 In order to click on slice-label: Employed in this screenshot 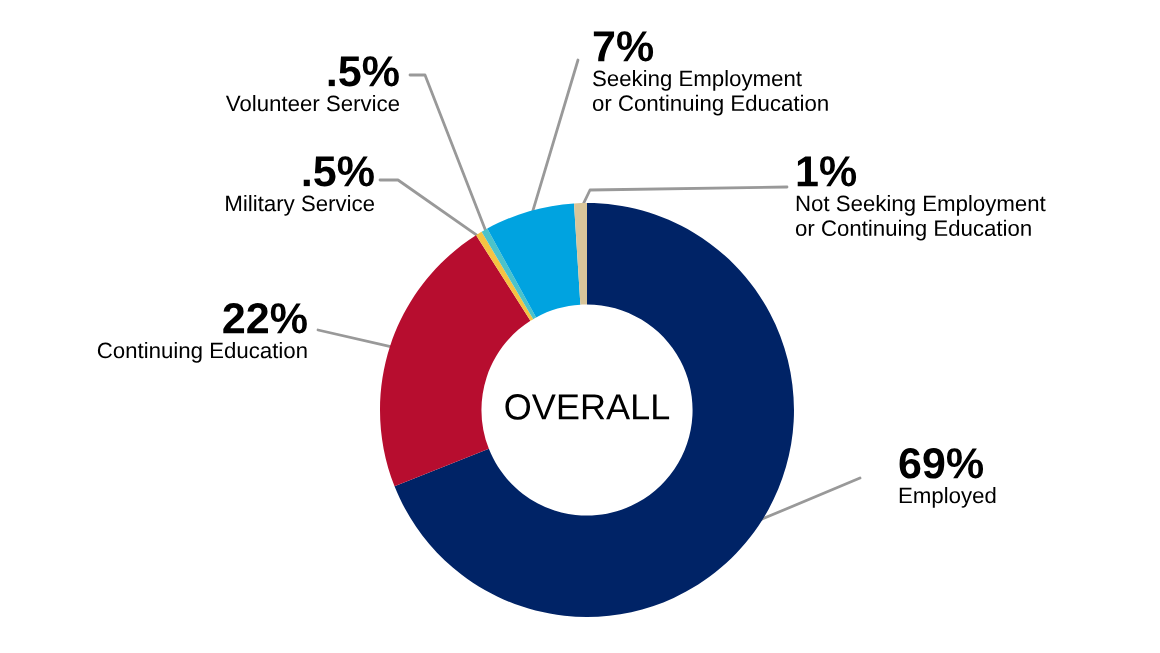, I will do `click(947, 497)`.